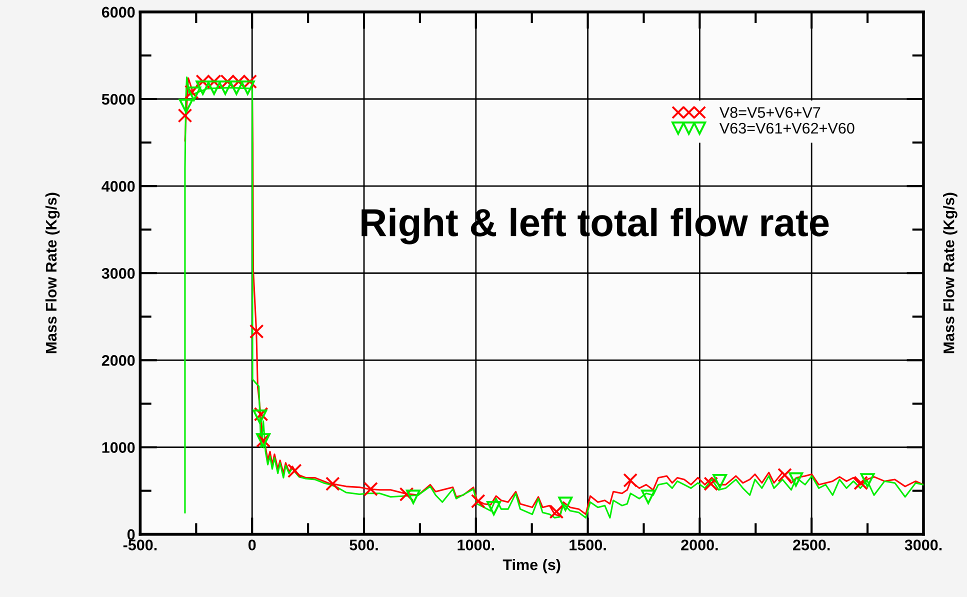 The image size is (967, 597). Describe the element at coordinates (52, 273) in the screenshot. I see `y-axis-title: Mass Flow Rate (Kg/s)` at that location.